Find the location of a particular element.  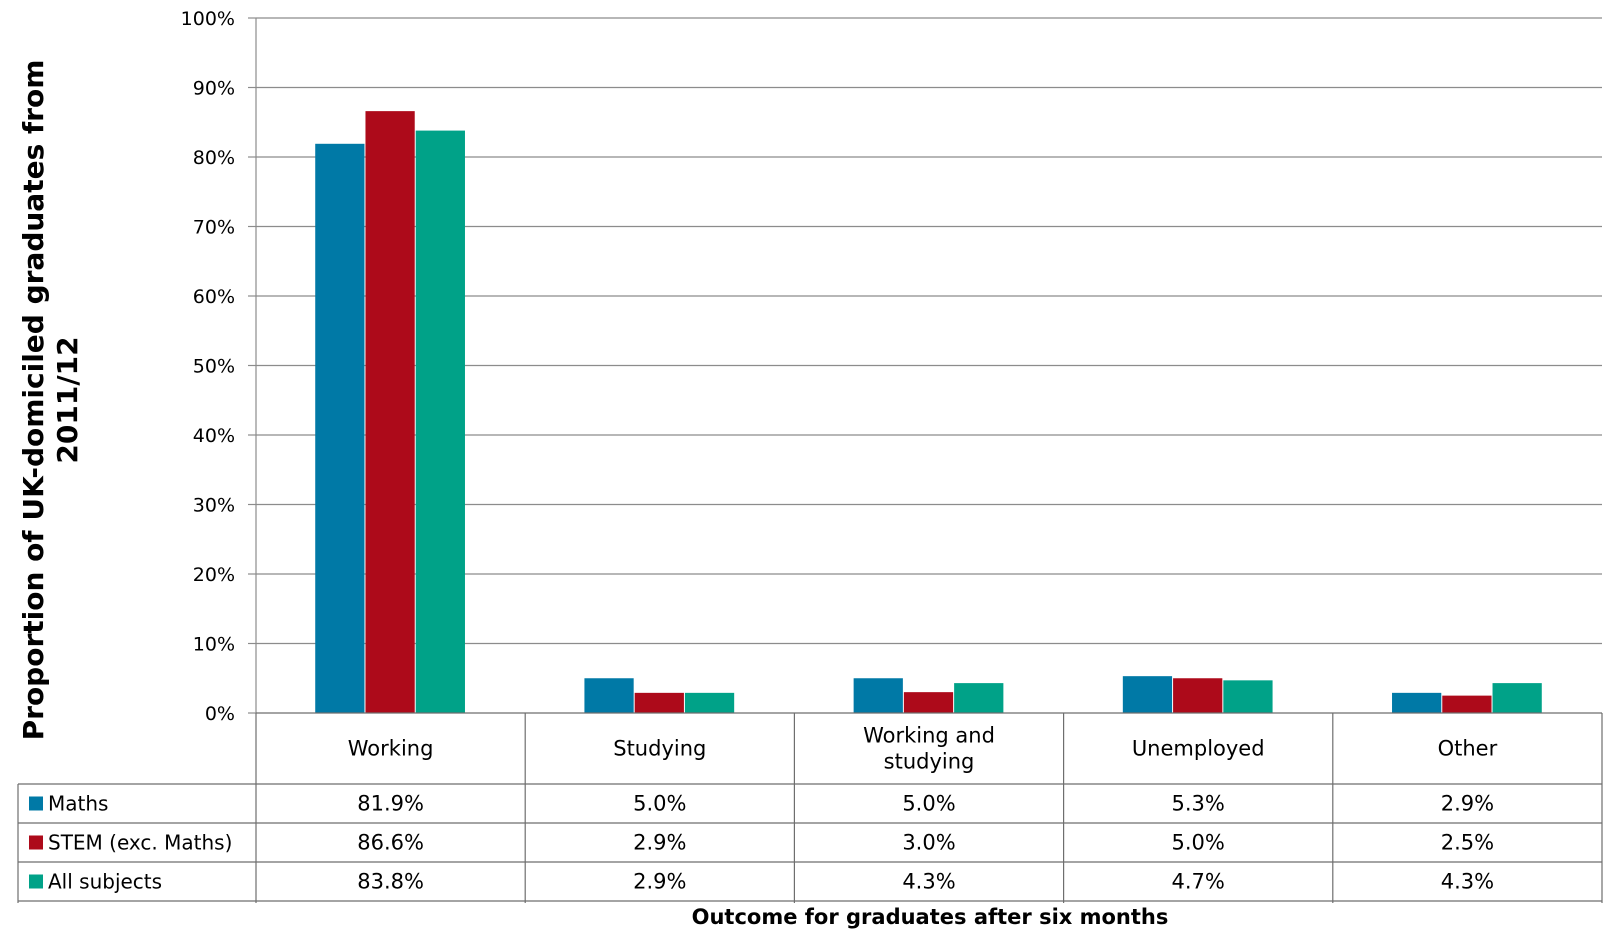

category-label: Unemployed is located at coordinates (1198, 749).